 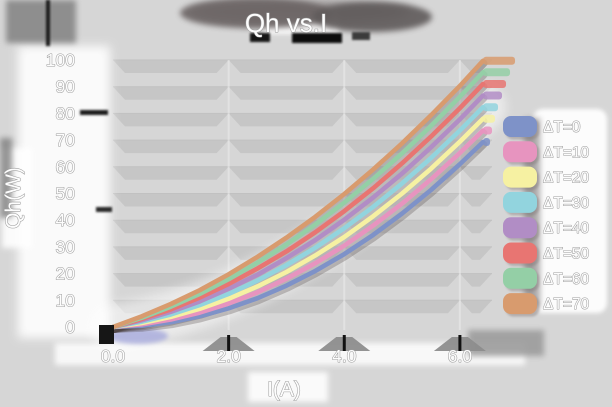 I want to click on y-tick-label: 20, so click(x=66, y=274).